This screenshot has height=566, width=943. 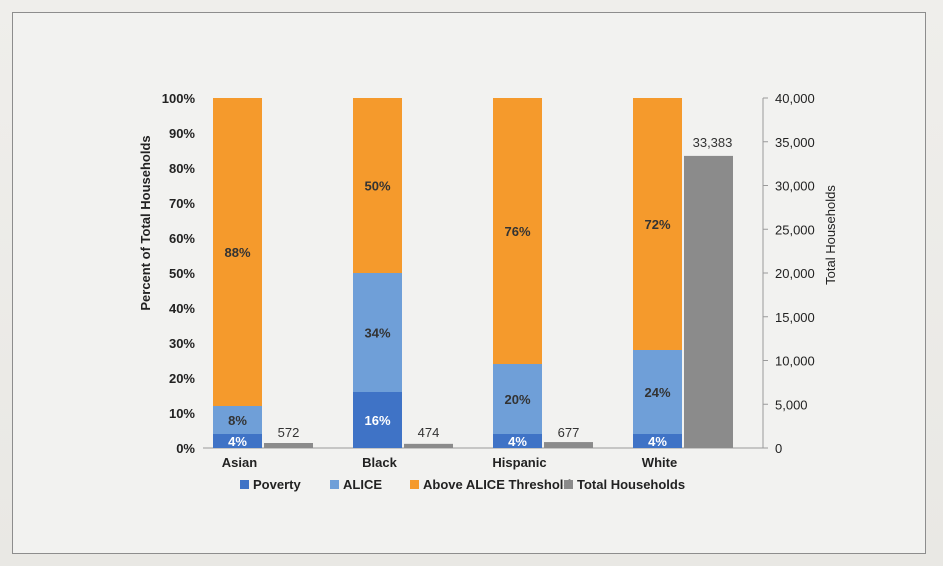 What do you see at coordinates (795, 186) in the screenshot?
I see `right-tick-label: 30,000` at bounding box center [795, 186].